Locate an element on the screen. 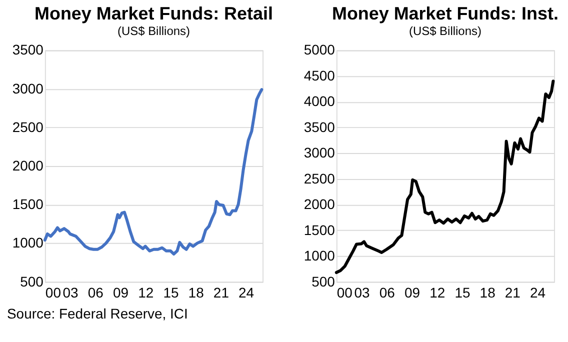 The height and width of the screenshot is (342, 568). chart-title: Money Market Funds: Inst. is located at coordinates (445, 13).